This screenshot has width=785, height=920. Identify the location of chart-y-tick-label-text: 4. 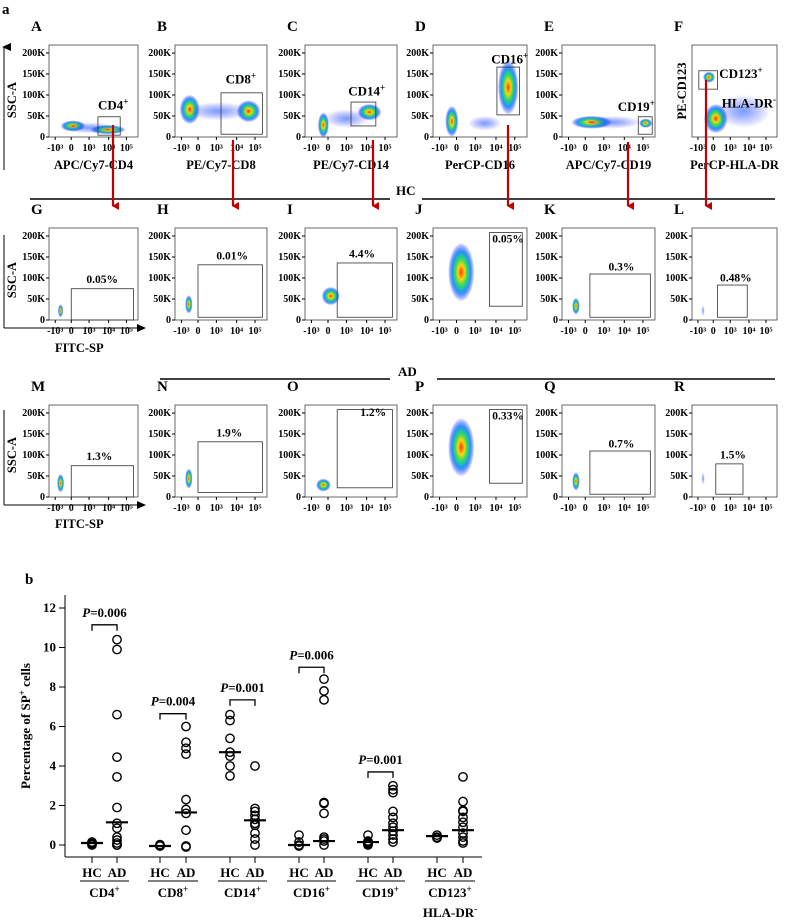
(53, 765).